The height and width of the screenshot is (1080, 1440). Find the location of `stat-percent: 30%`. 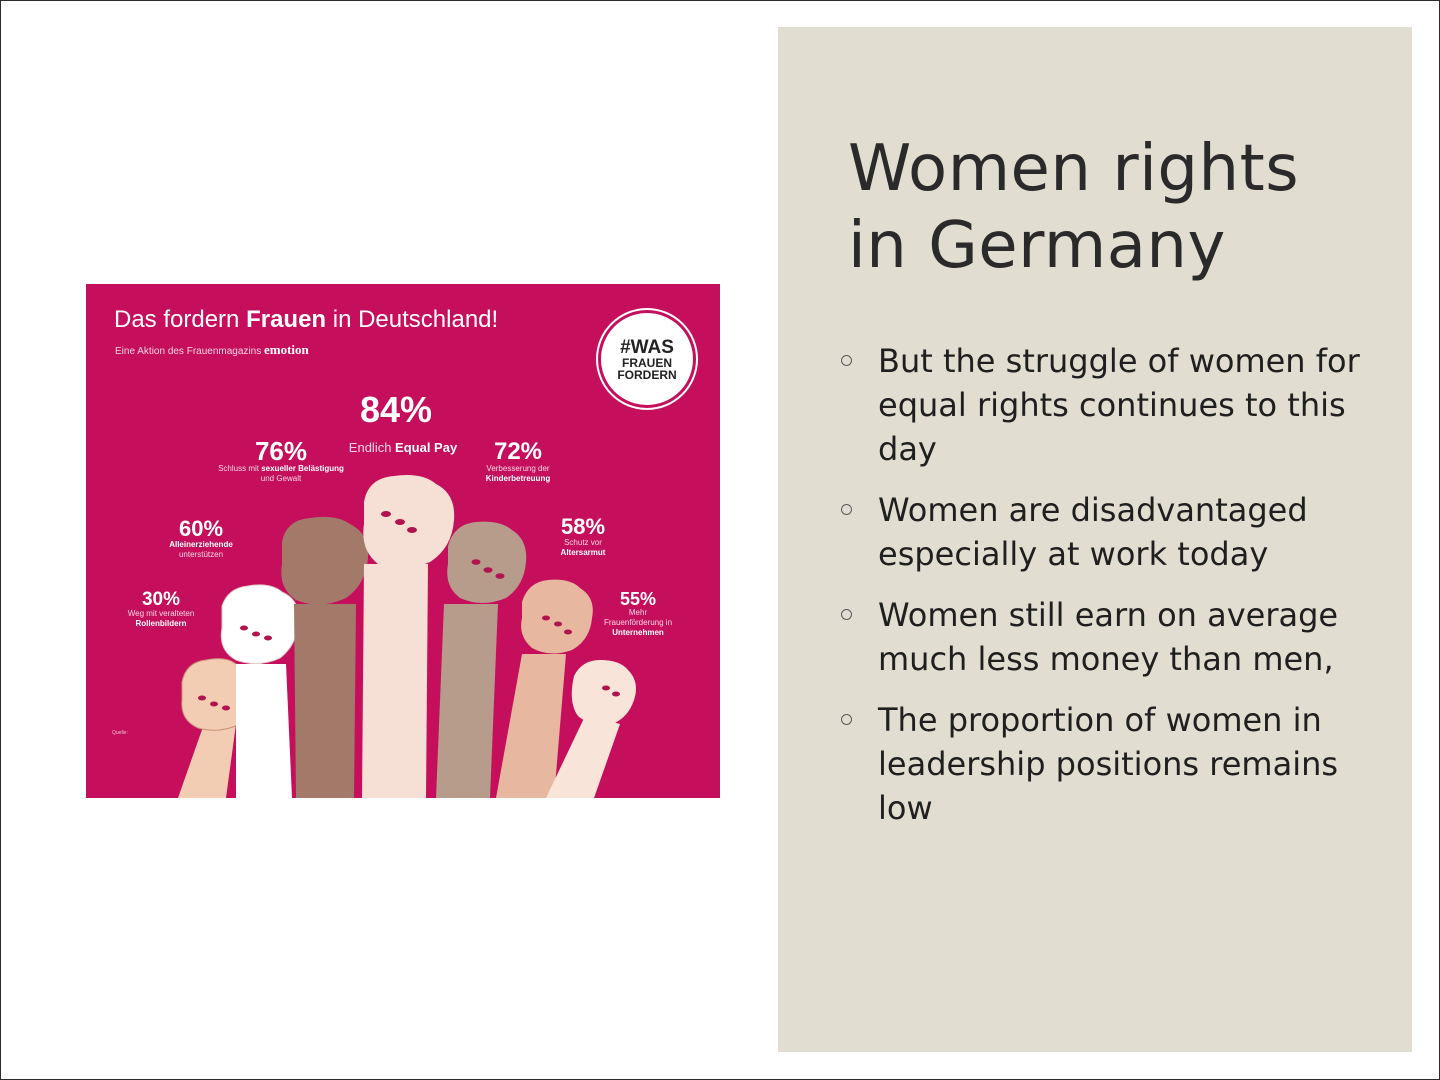

stat-percent: 30% is located at coordinates (161, 599).